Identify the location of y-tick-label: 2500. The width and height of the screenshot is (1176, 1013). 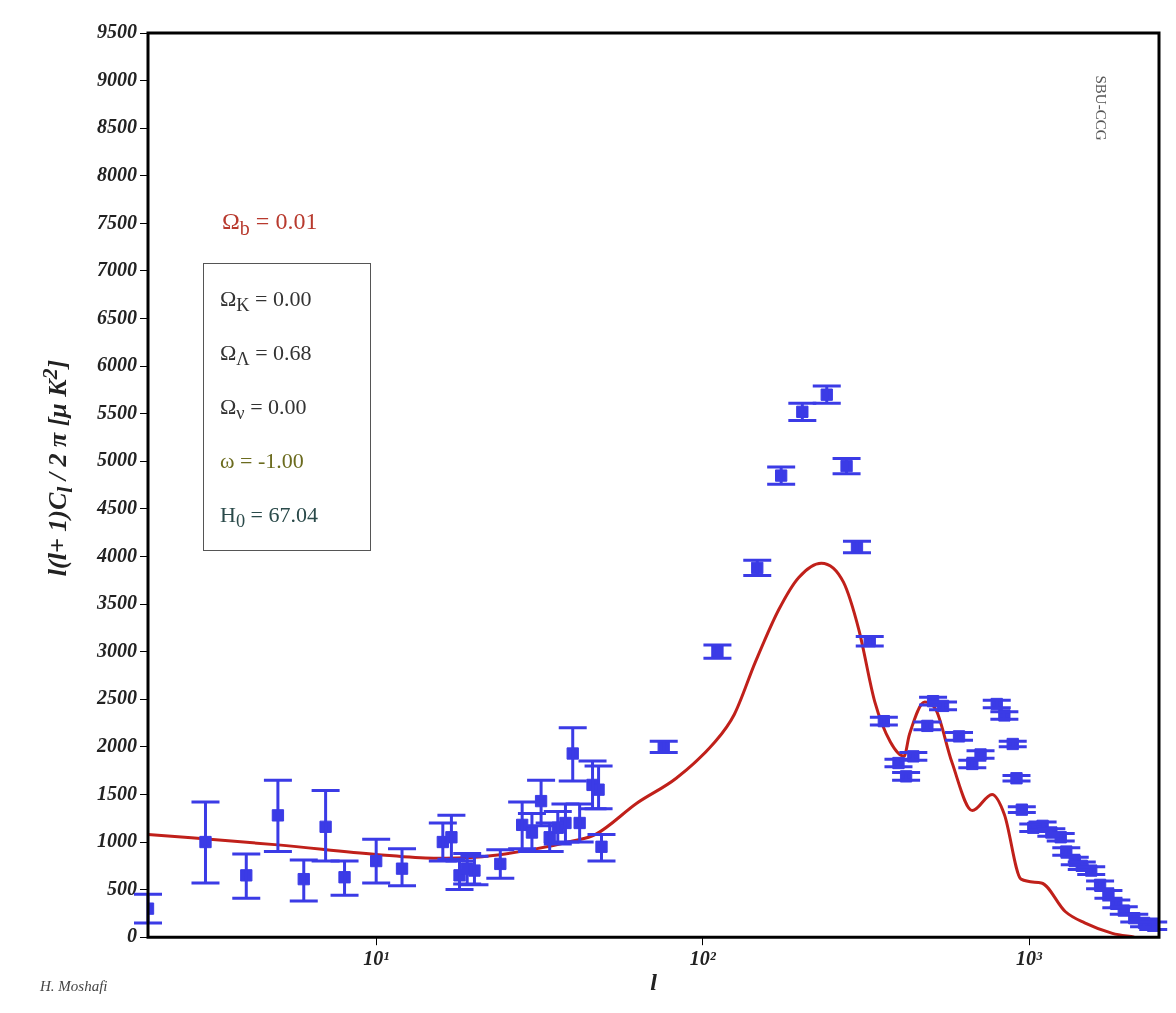
(116, 697).